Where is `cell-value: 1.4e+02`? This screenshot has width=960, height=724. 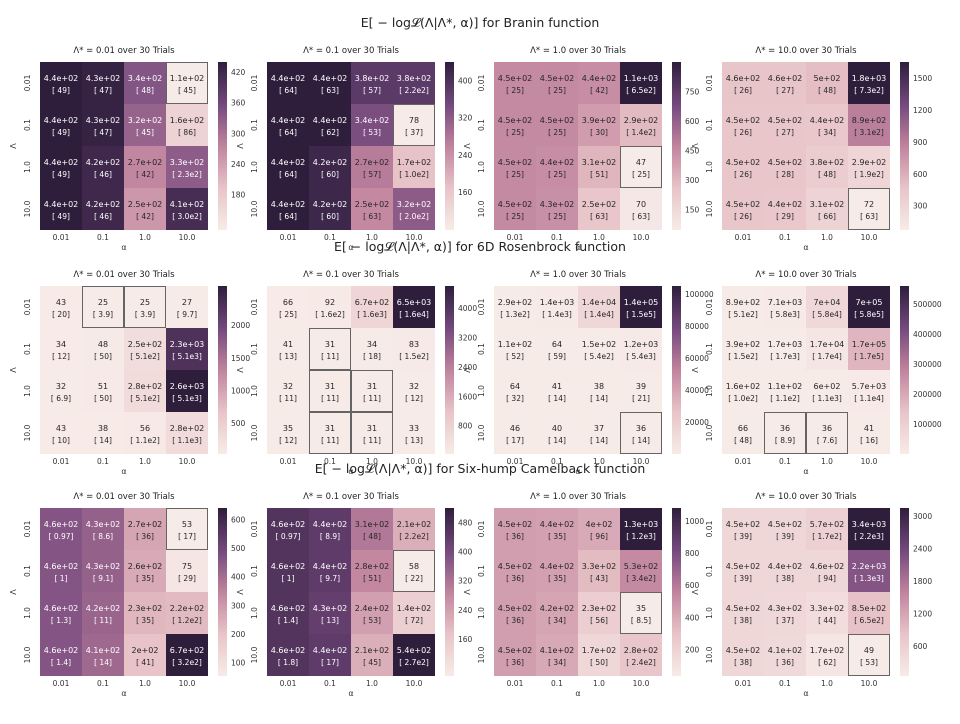 cell-value: 1.4e+02 is located at coordinates (414, 608).